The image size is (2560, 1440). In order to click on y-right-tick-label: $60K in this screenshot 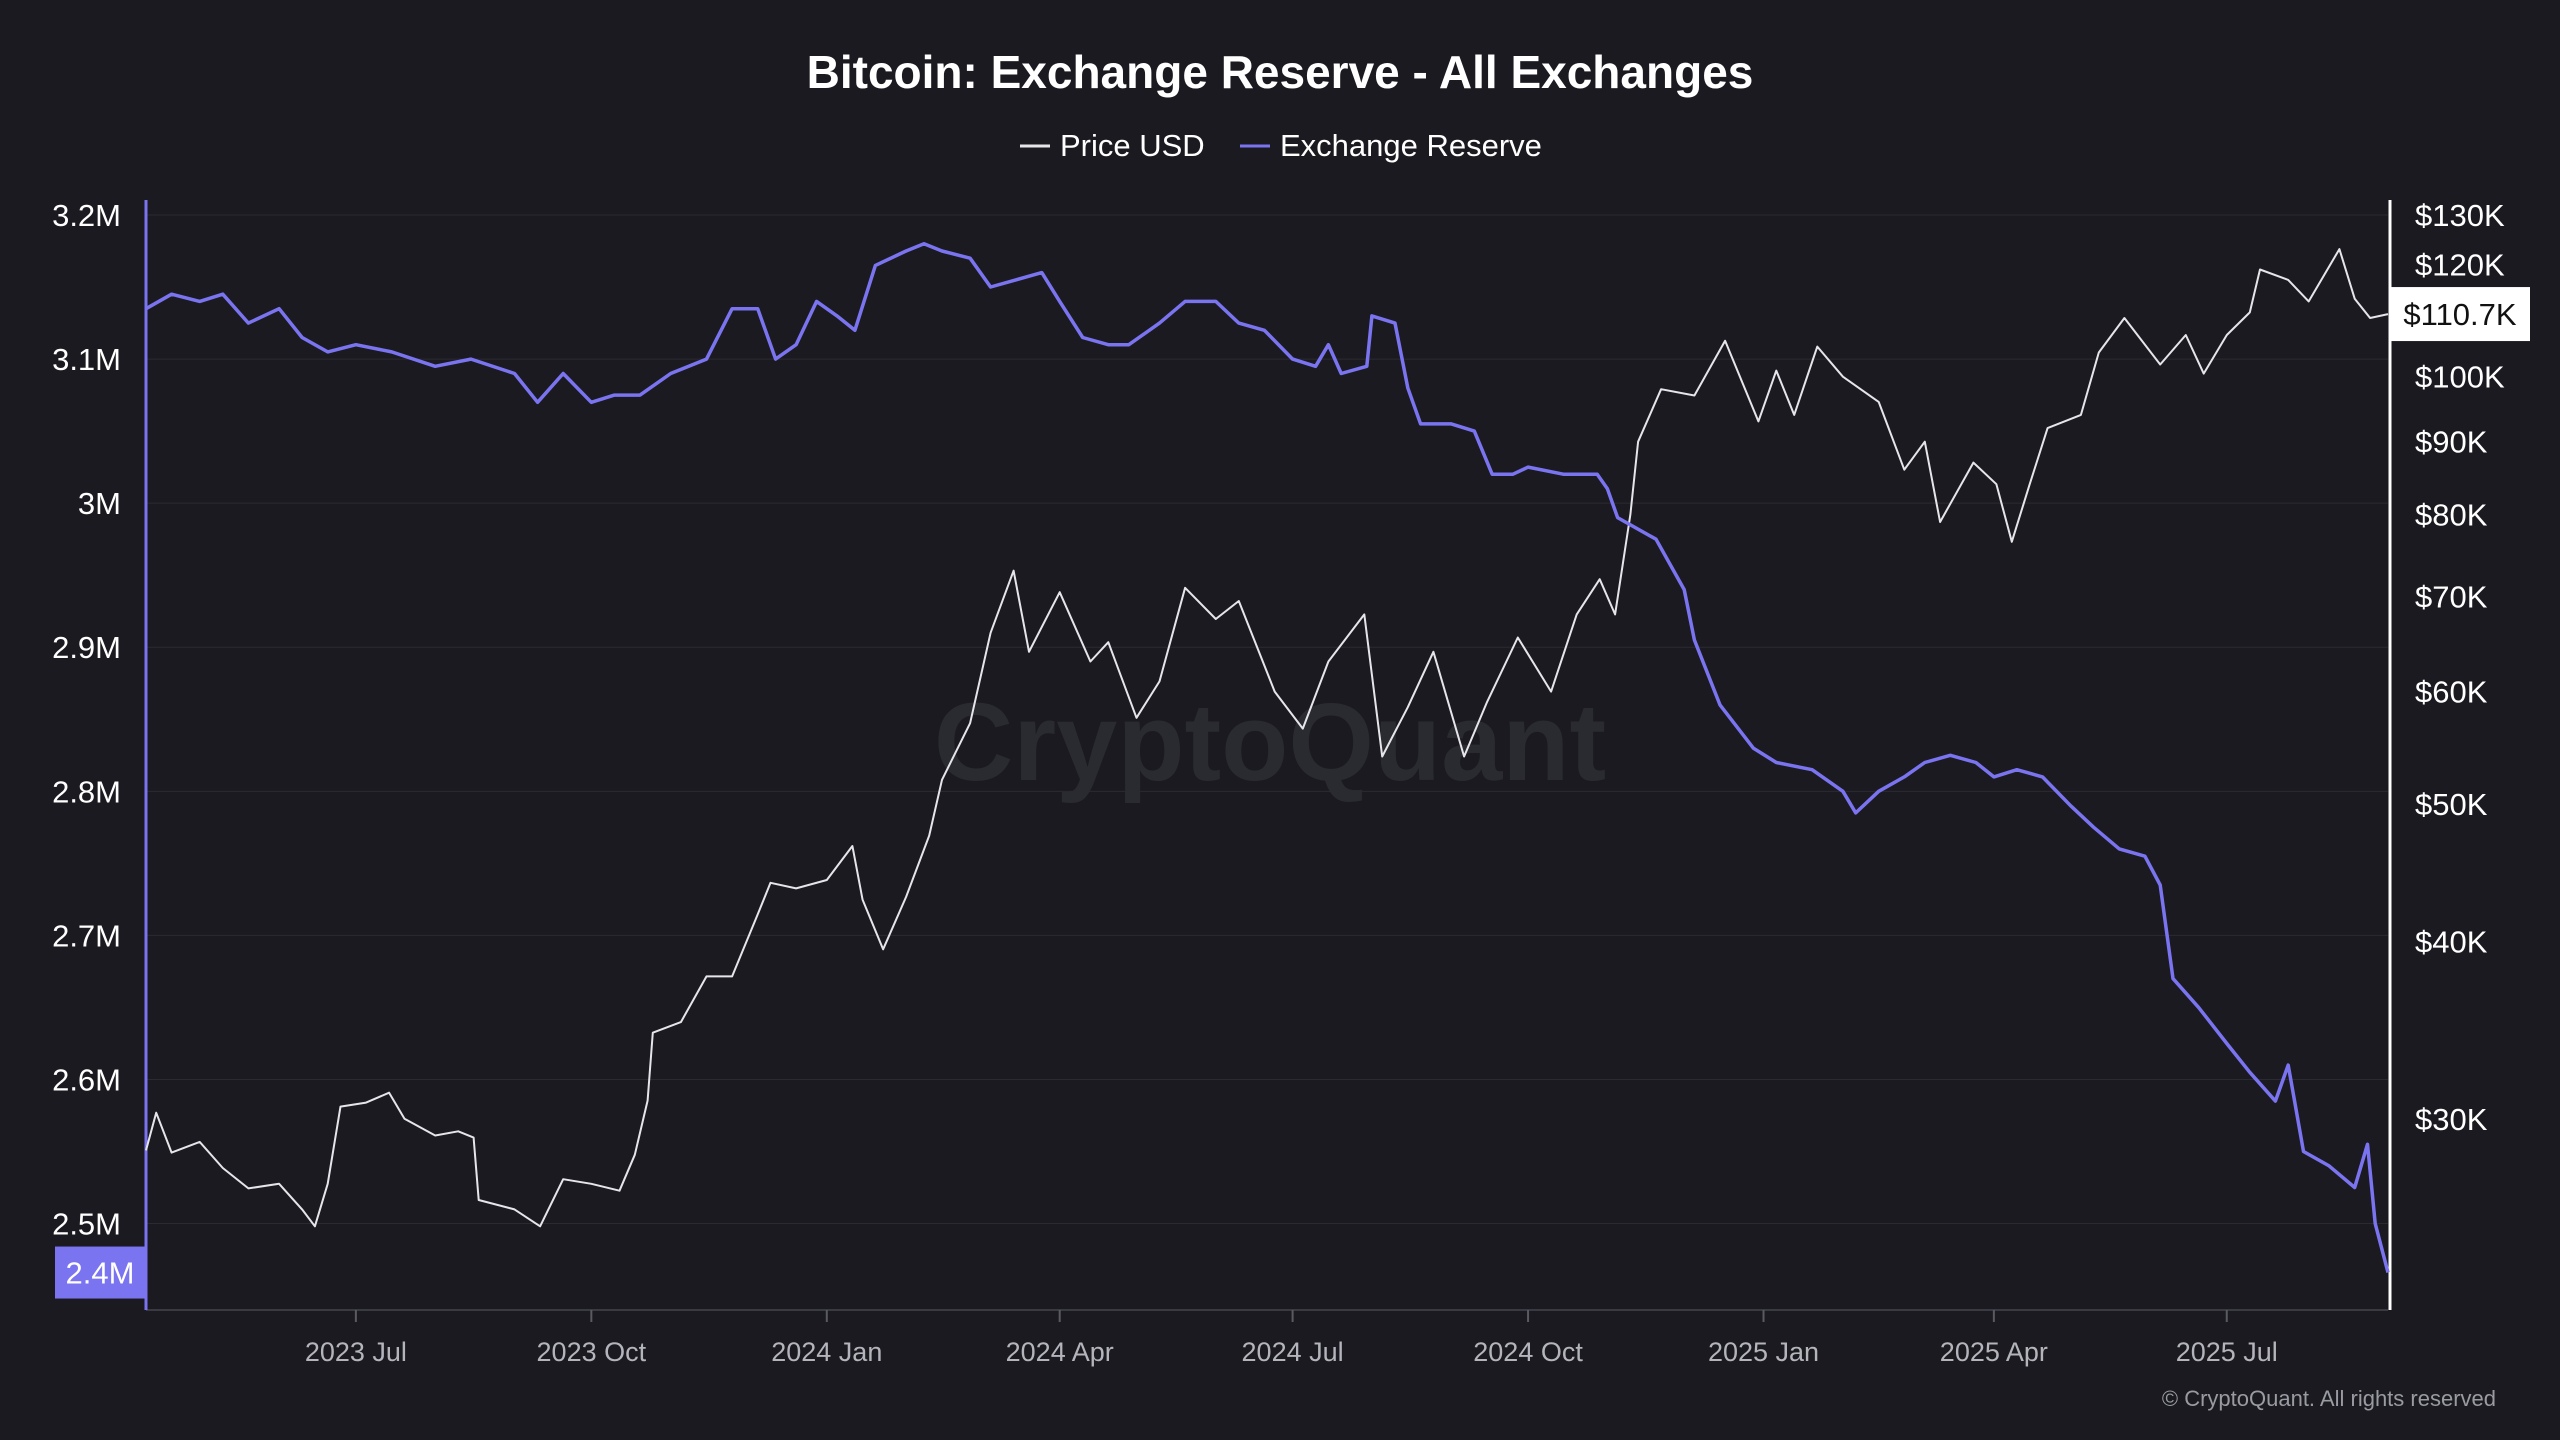, I will do `click(2451, 692)`.